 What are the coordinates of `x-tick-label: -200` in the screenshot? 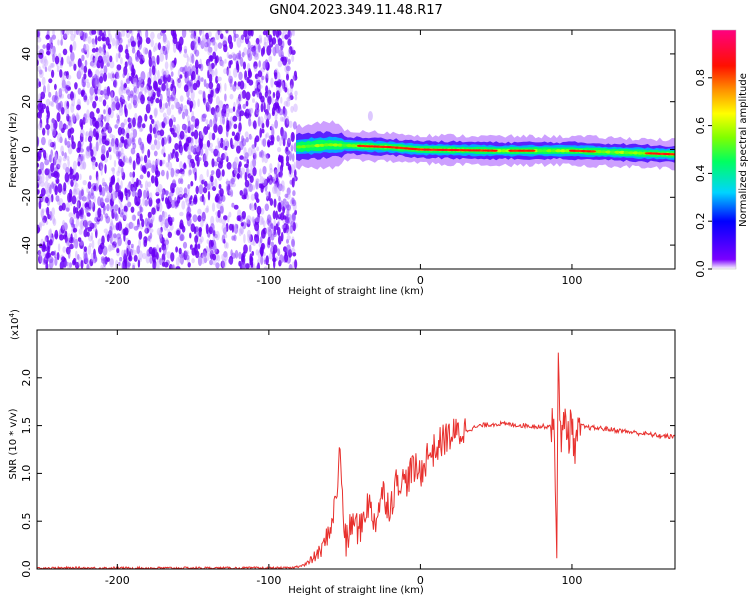 It's located at (117, 280).